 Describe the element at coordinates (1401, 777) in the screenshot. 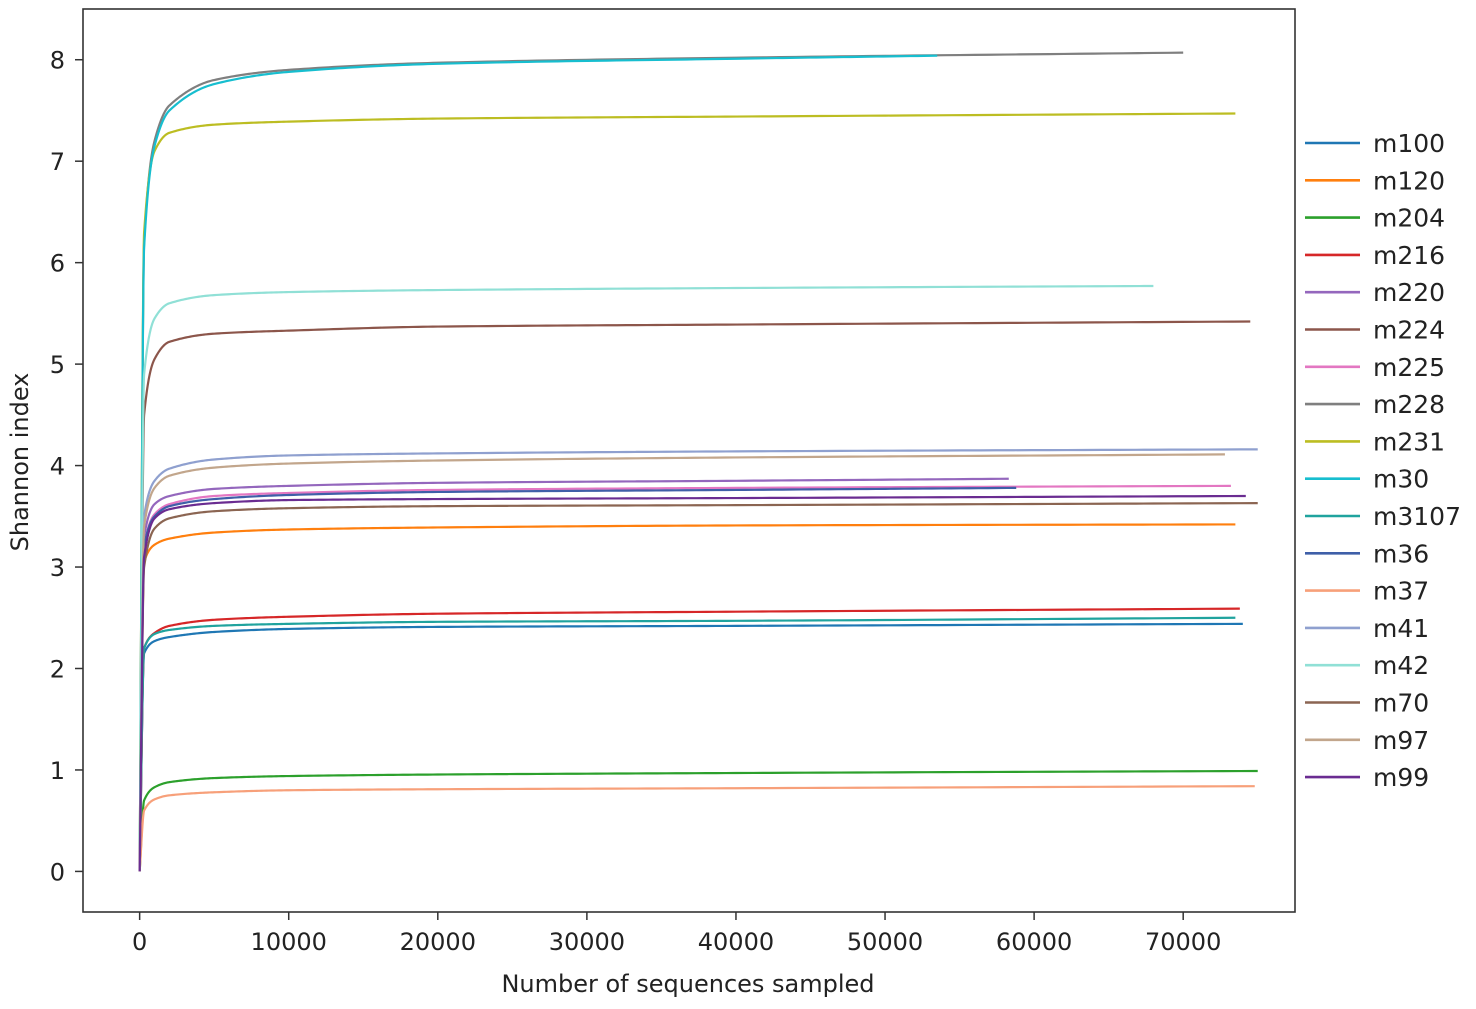

I see `legend-label: m99` at that location.